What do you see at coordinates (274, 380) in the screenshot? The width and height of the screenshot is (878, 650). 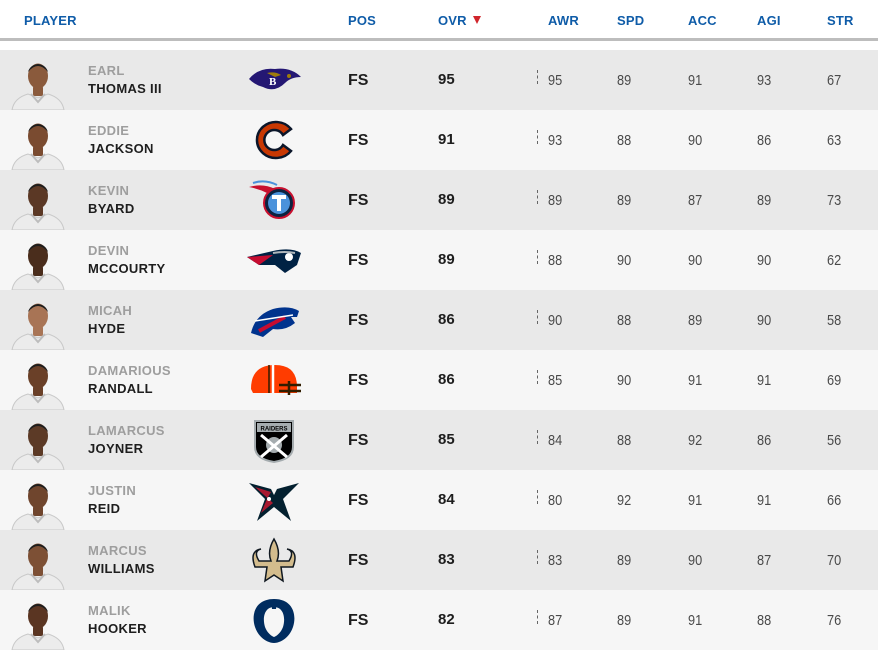 I see `browns-logo` at bounding box center [274, 380].